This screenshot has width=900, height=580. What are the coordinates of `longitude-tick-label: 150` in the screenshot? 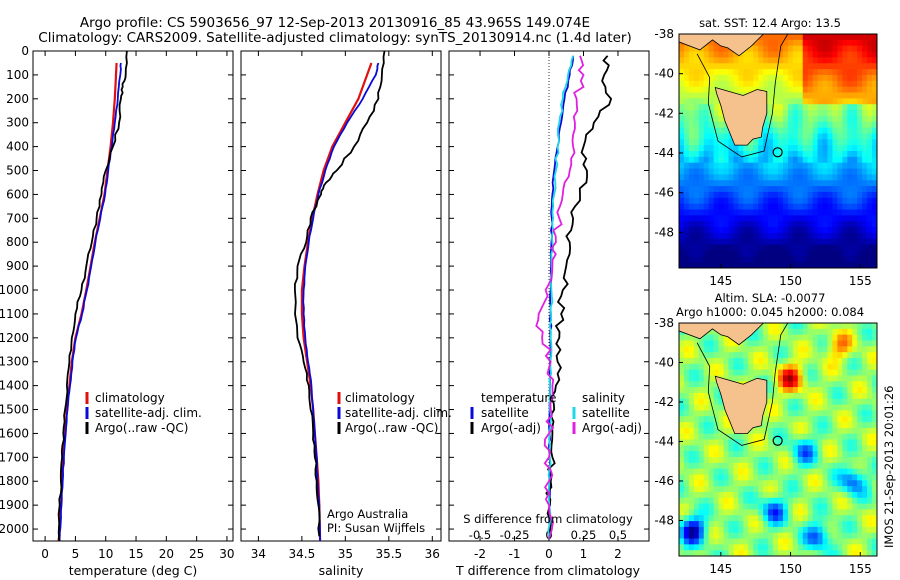 It's located at (790, 569).